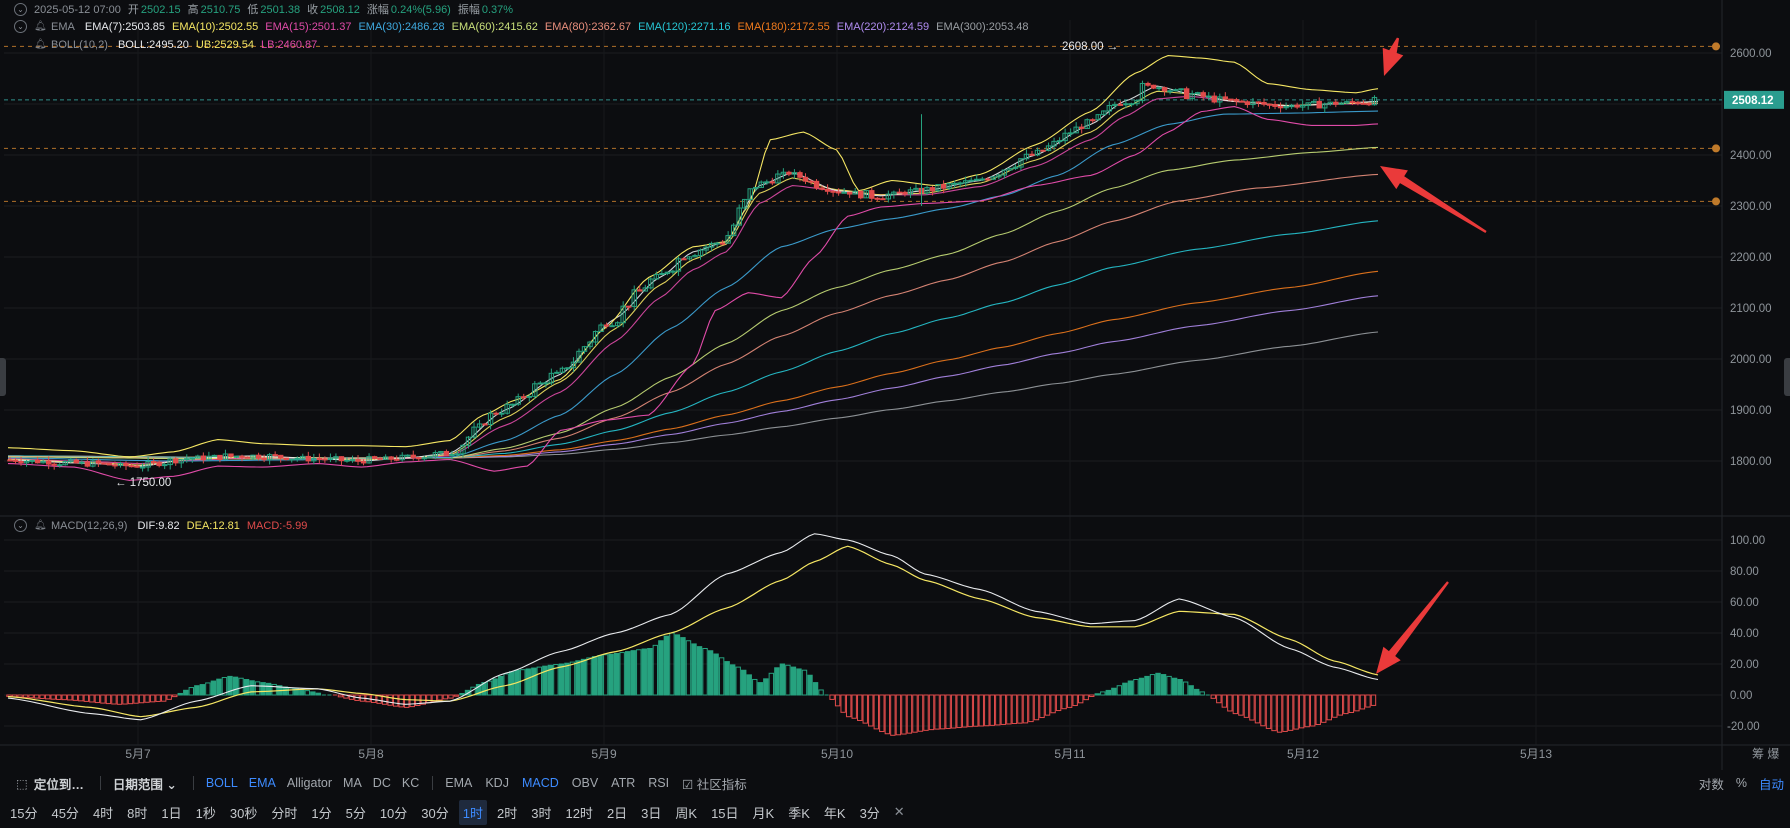 The width and height of the screenshot is (1790, 828). What do you see at coordinates (693, 395) in the screenshot?
I see `ema-line-ema300` at bounding box center [693, 395].